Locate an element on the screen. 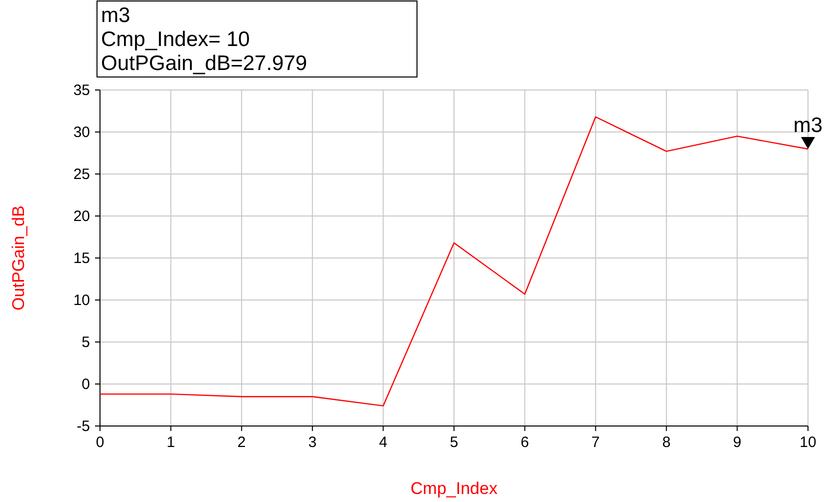 The width and height of the screenshot is (827, 502). y-tick-label: 30 is located at coordinates (81, 132).